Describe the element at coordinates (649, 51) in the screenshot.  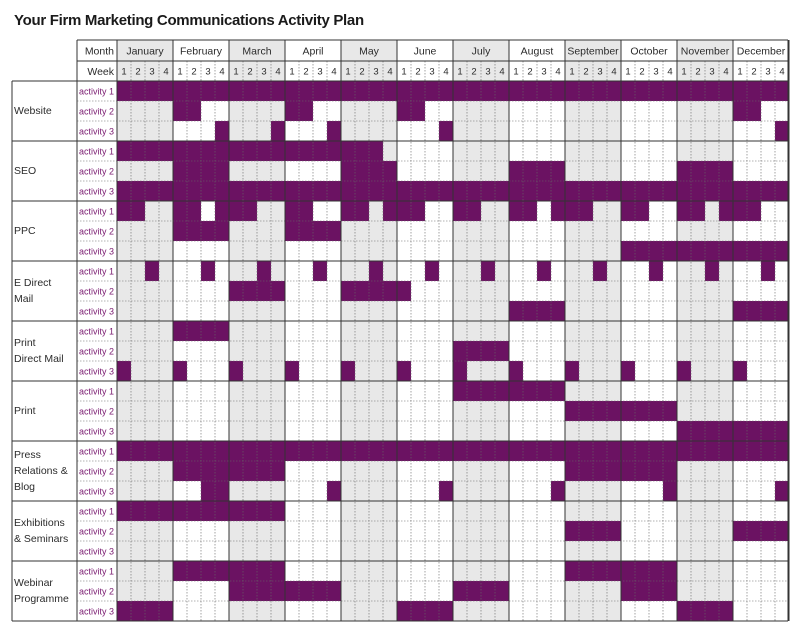
I see `month-header-october: October` at that location.